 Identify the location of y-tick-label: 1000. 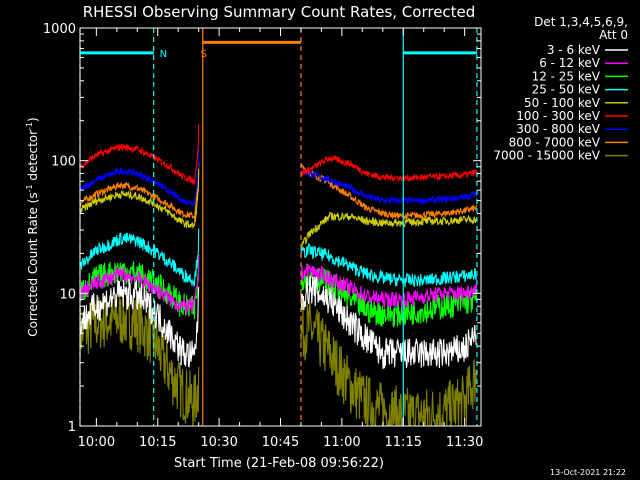
(59, 29).